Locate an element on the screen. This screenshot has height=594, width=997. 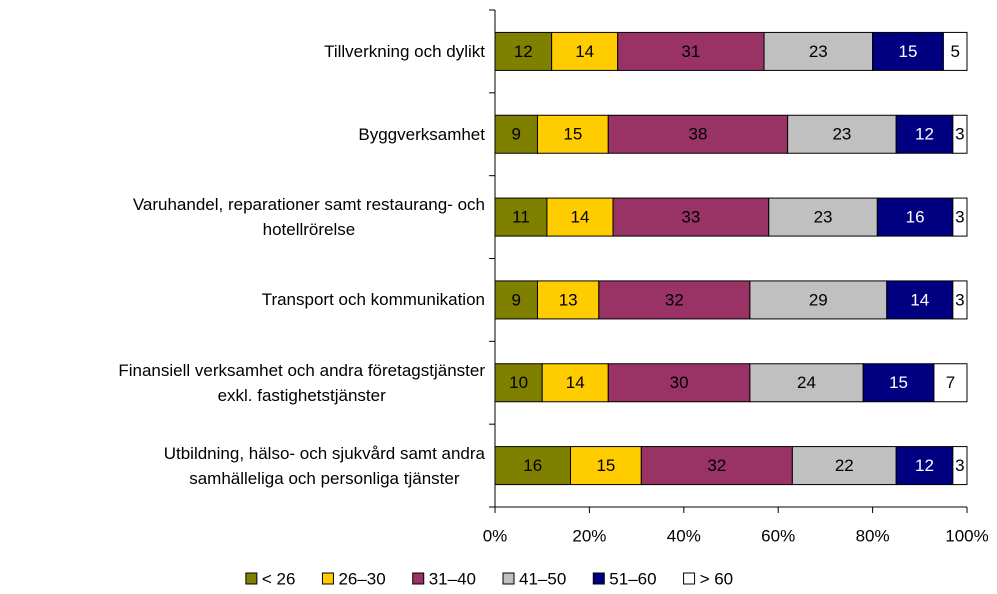
legend-label: 51–60 is located at coordinates (632, 578).